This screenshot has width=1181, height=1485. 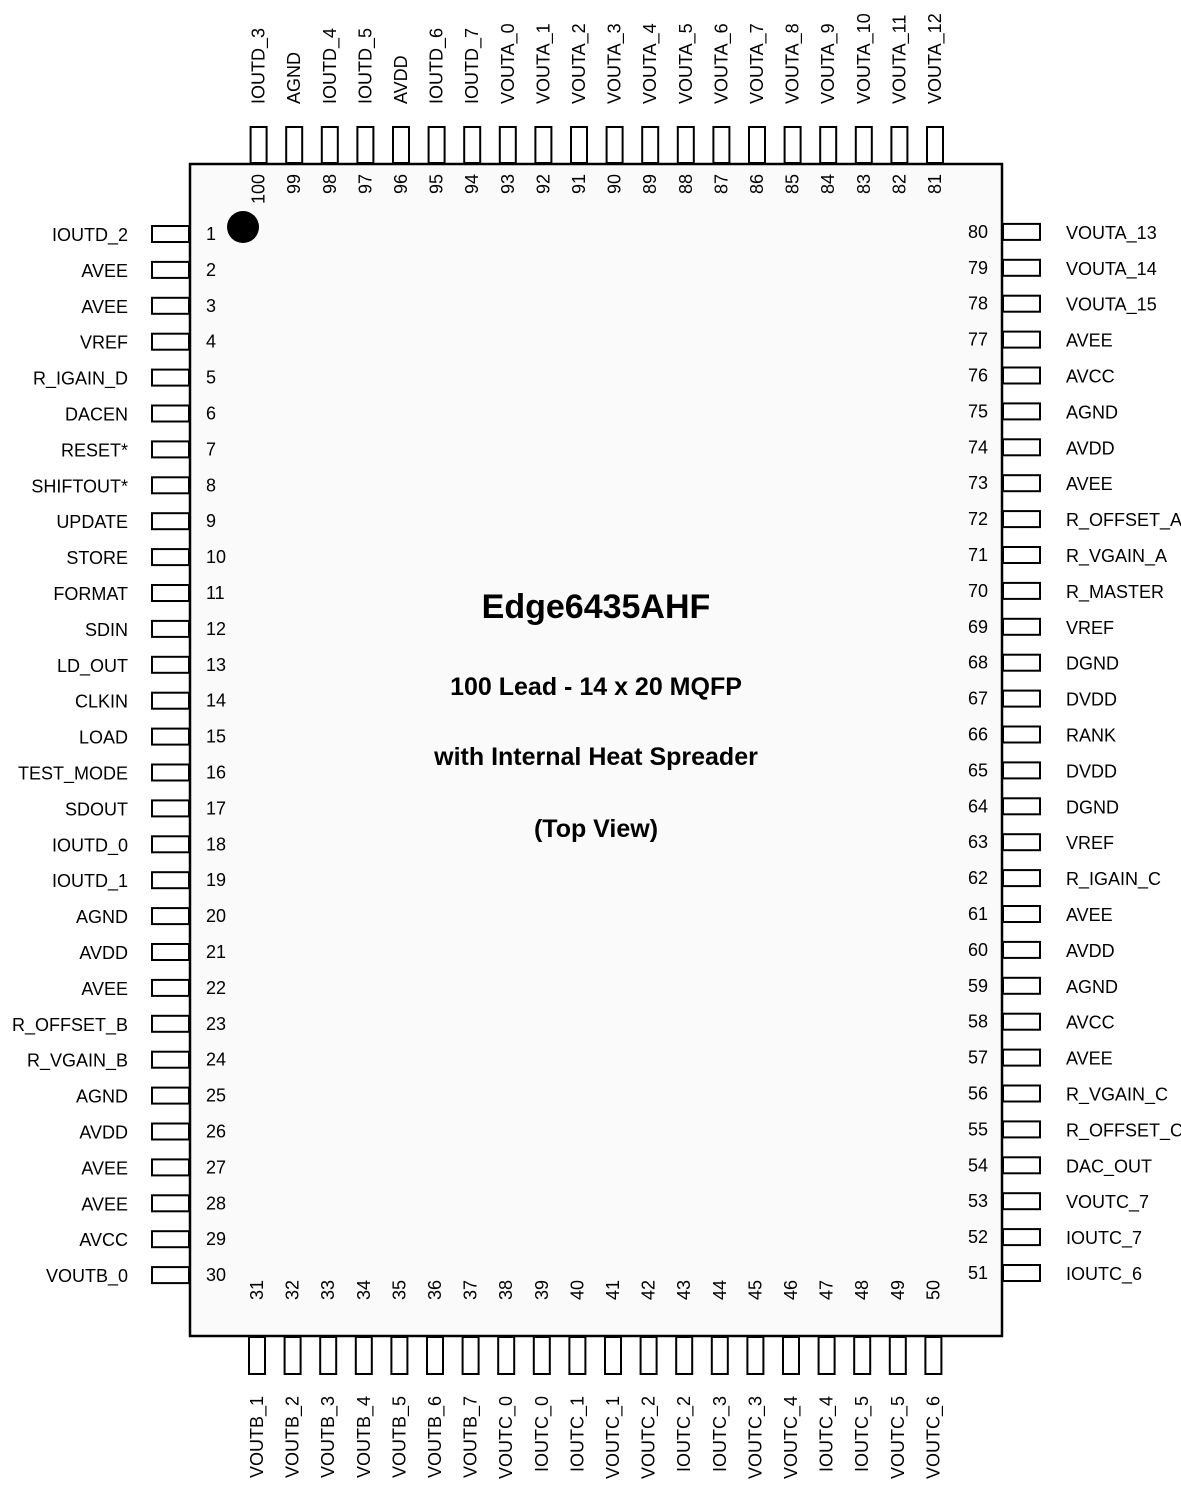 I want to click on pin-number: 4, so click(x=211, y=342).